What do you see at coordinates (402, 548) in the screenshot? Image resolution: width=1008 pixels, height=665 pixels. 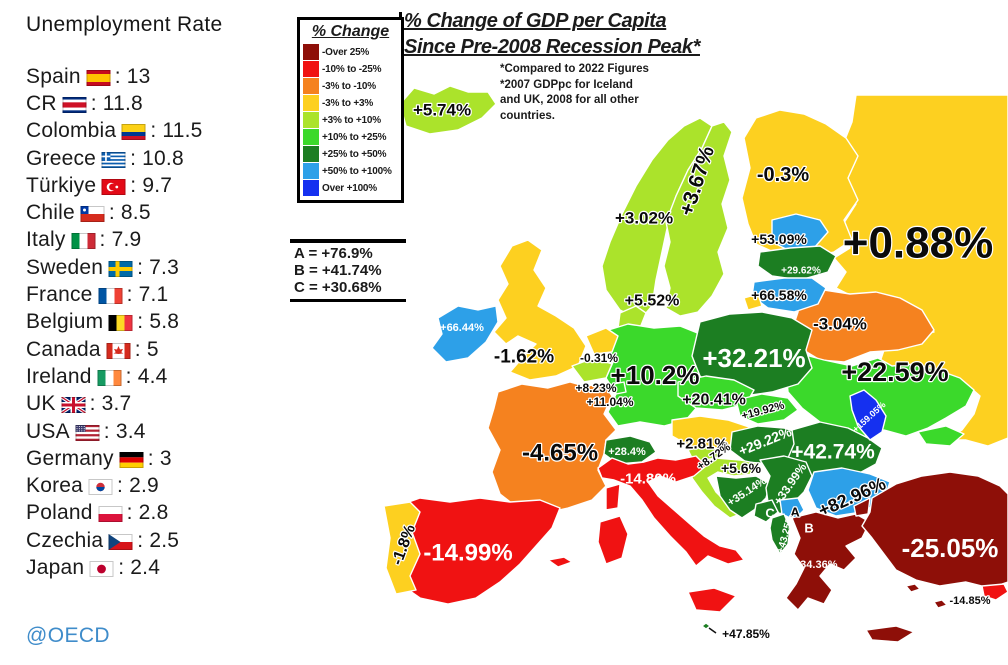 I see `country-portugal: Portugal` at bounding box center [402, 548].